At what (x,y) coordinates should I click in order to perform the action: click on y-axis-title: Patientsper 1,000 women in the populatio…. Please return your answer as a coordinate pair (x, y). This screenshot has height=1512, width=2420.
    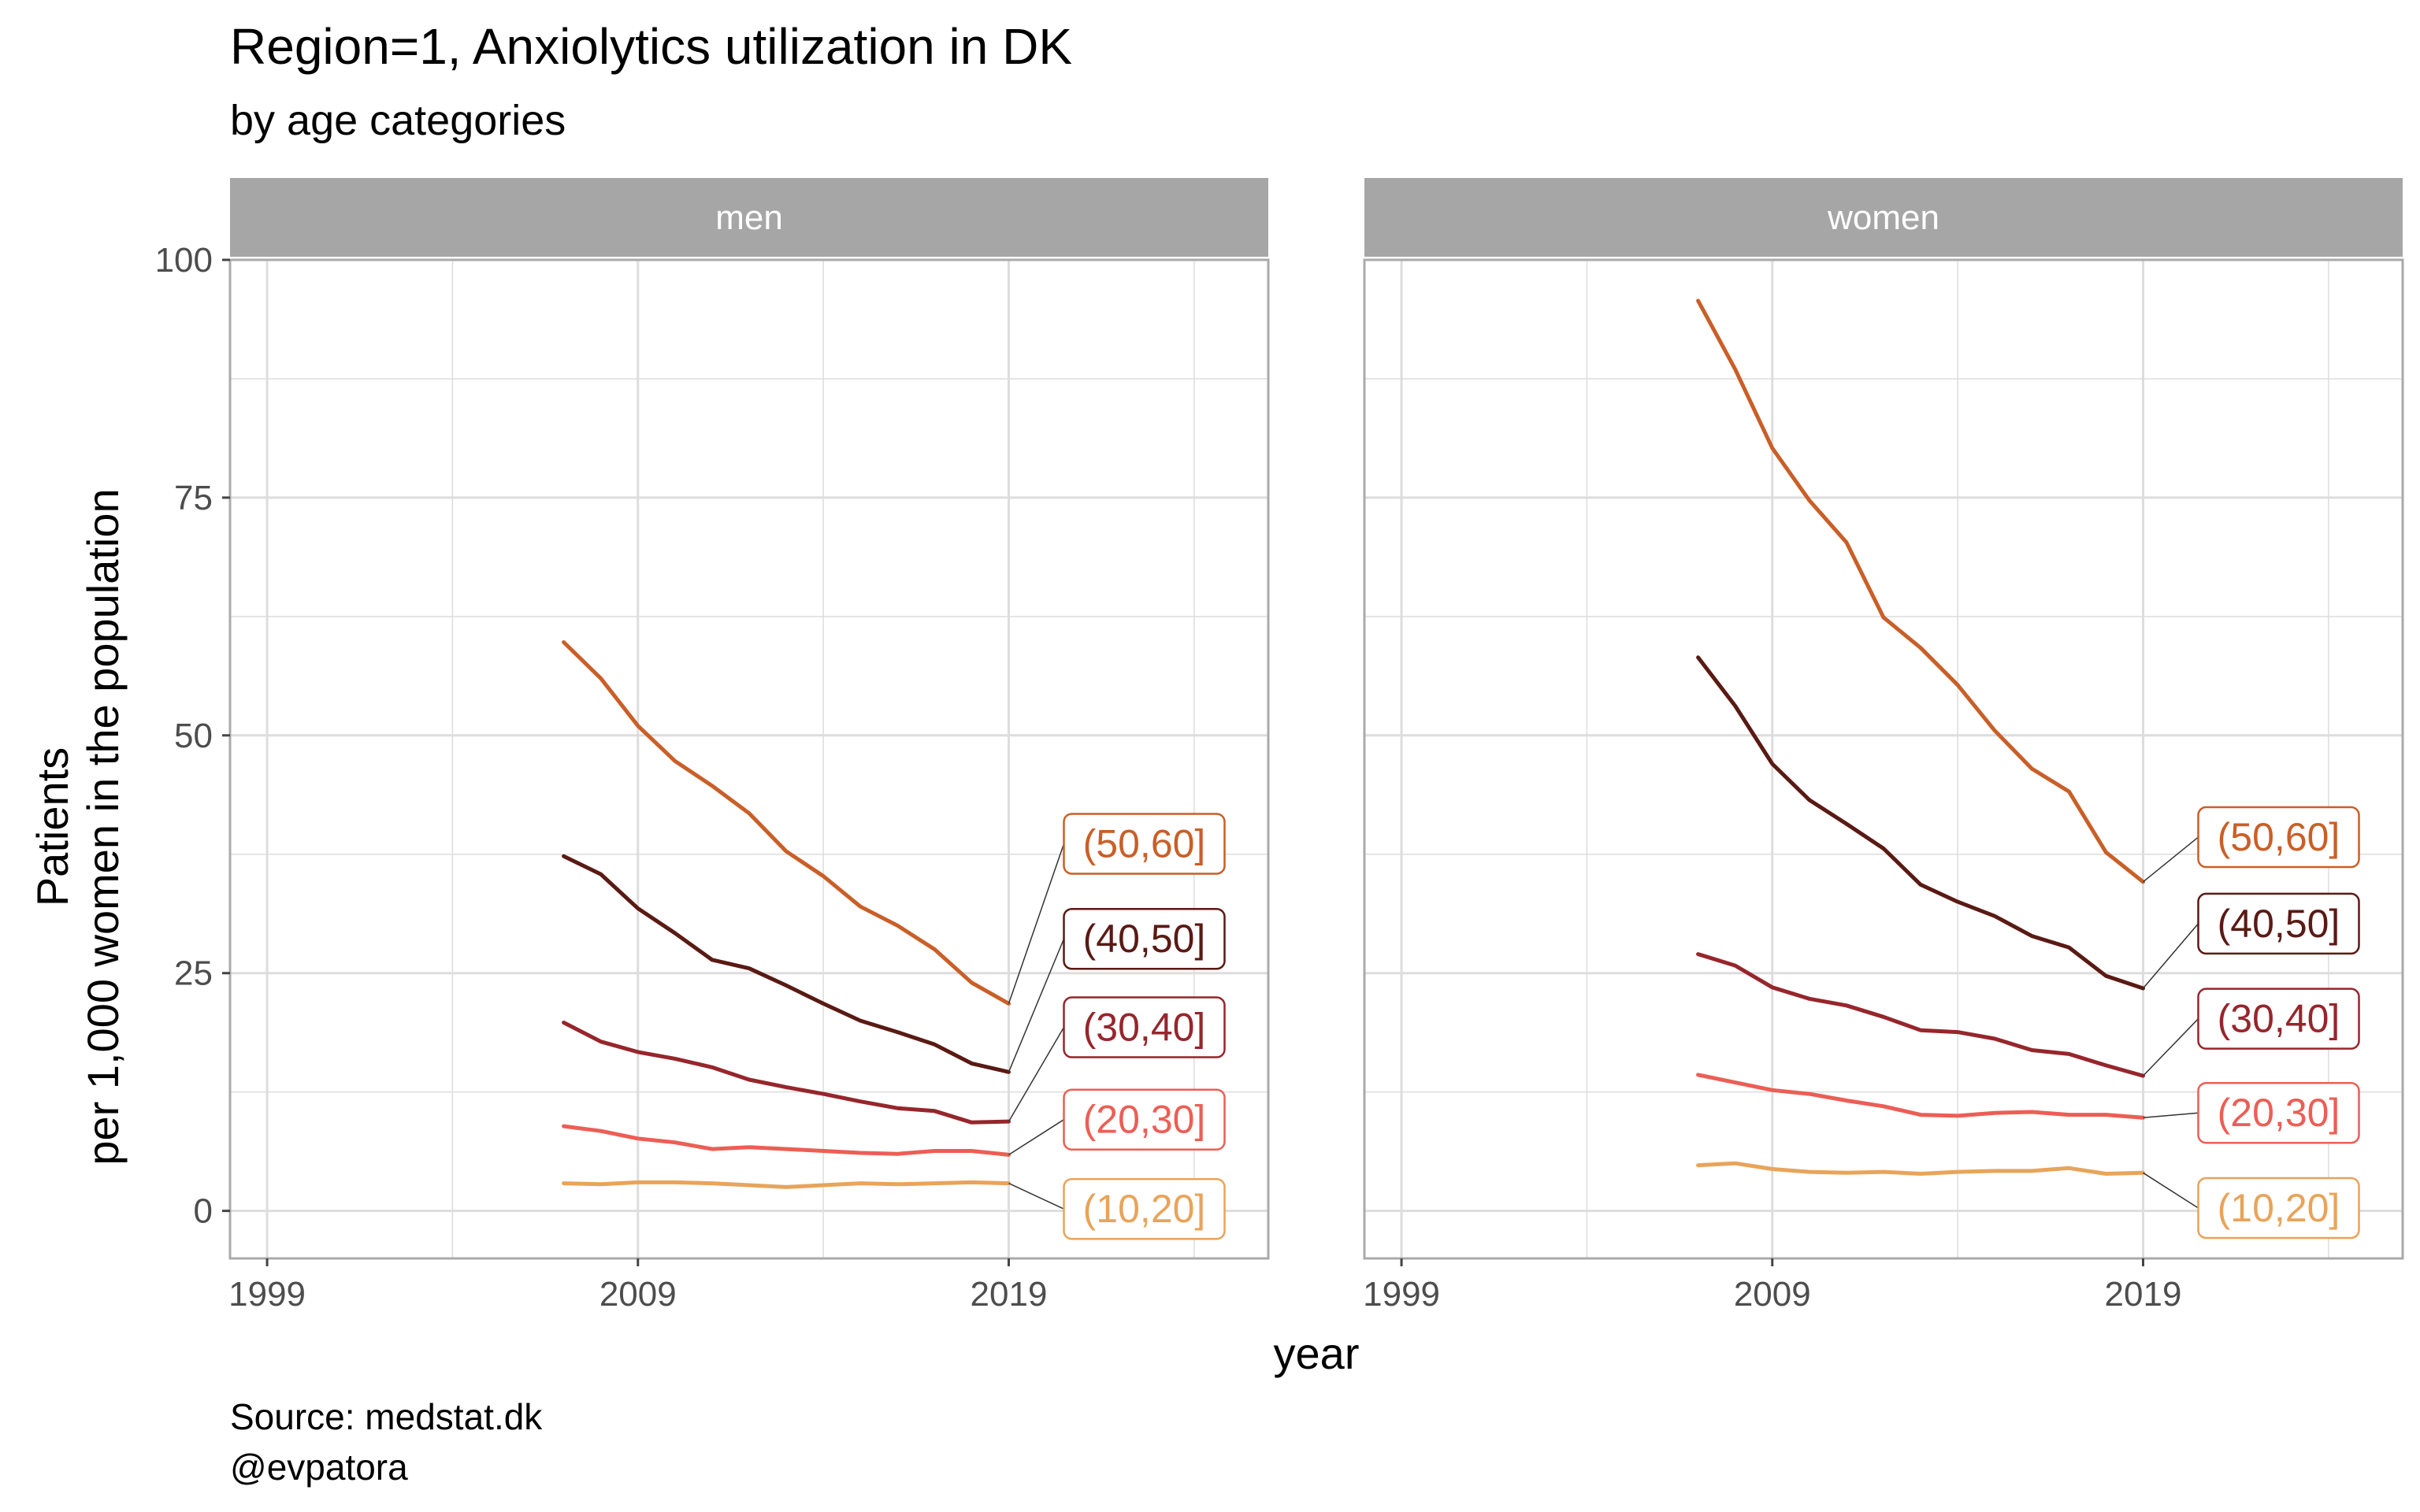
    Looking at the image, I should click on (78, 826).